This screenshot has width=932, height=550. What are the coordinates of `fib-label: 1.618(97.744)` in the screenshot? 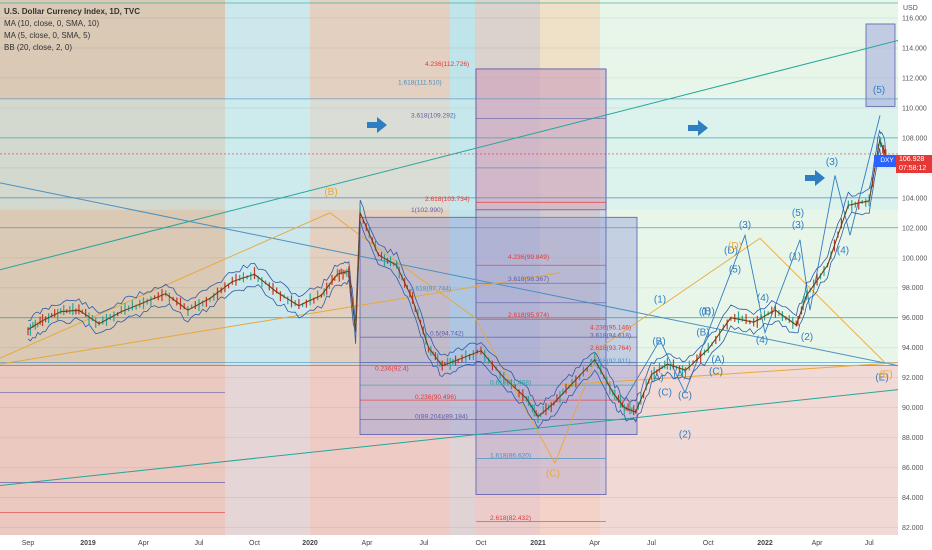 It's located at (430, 289).